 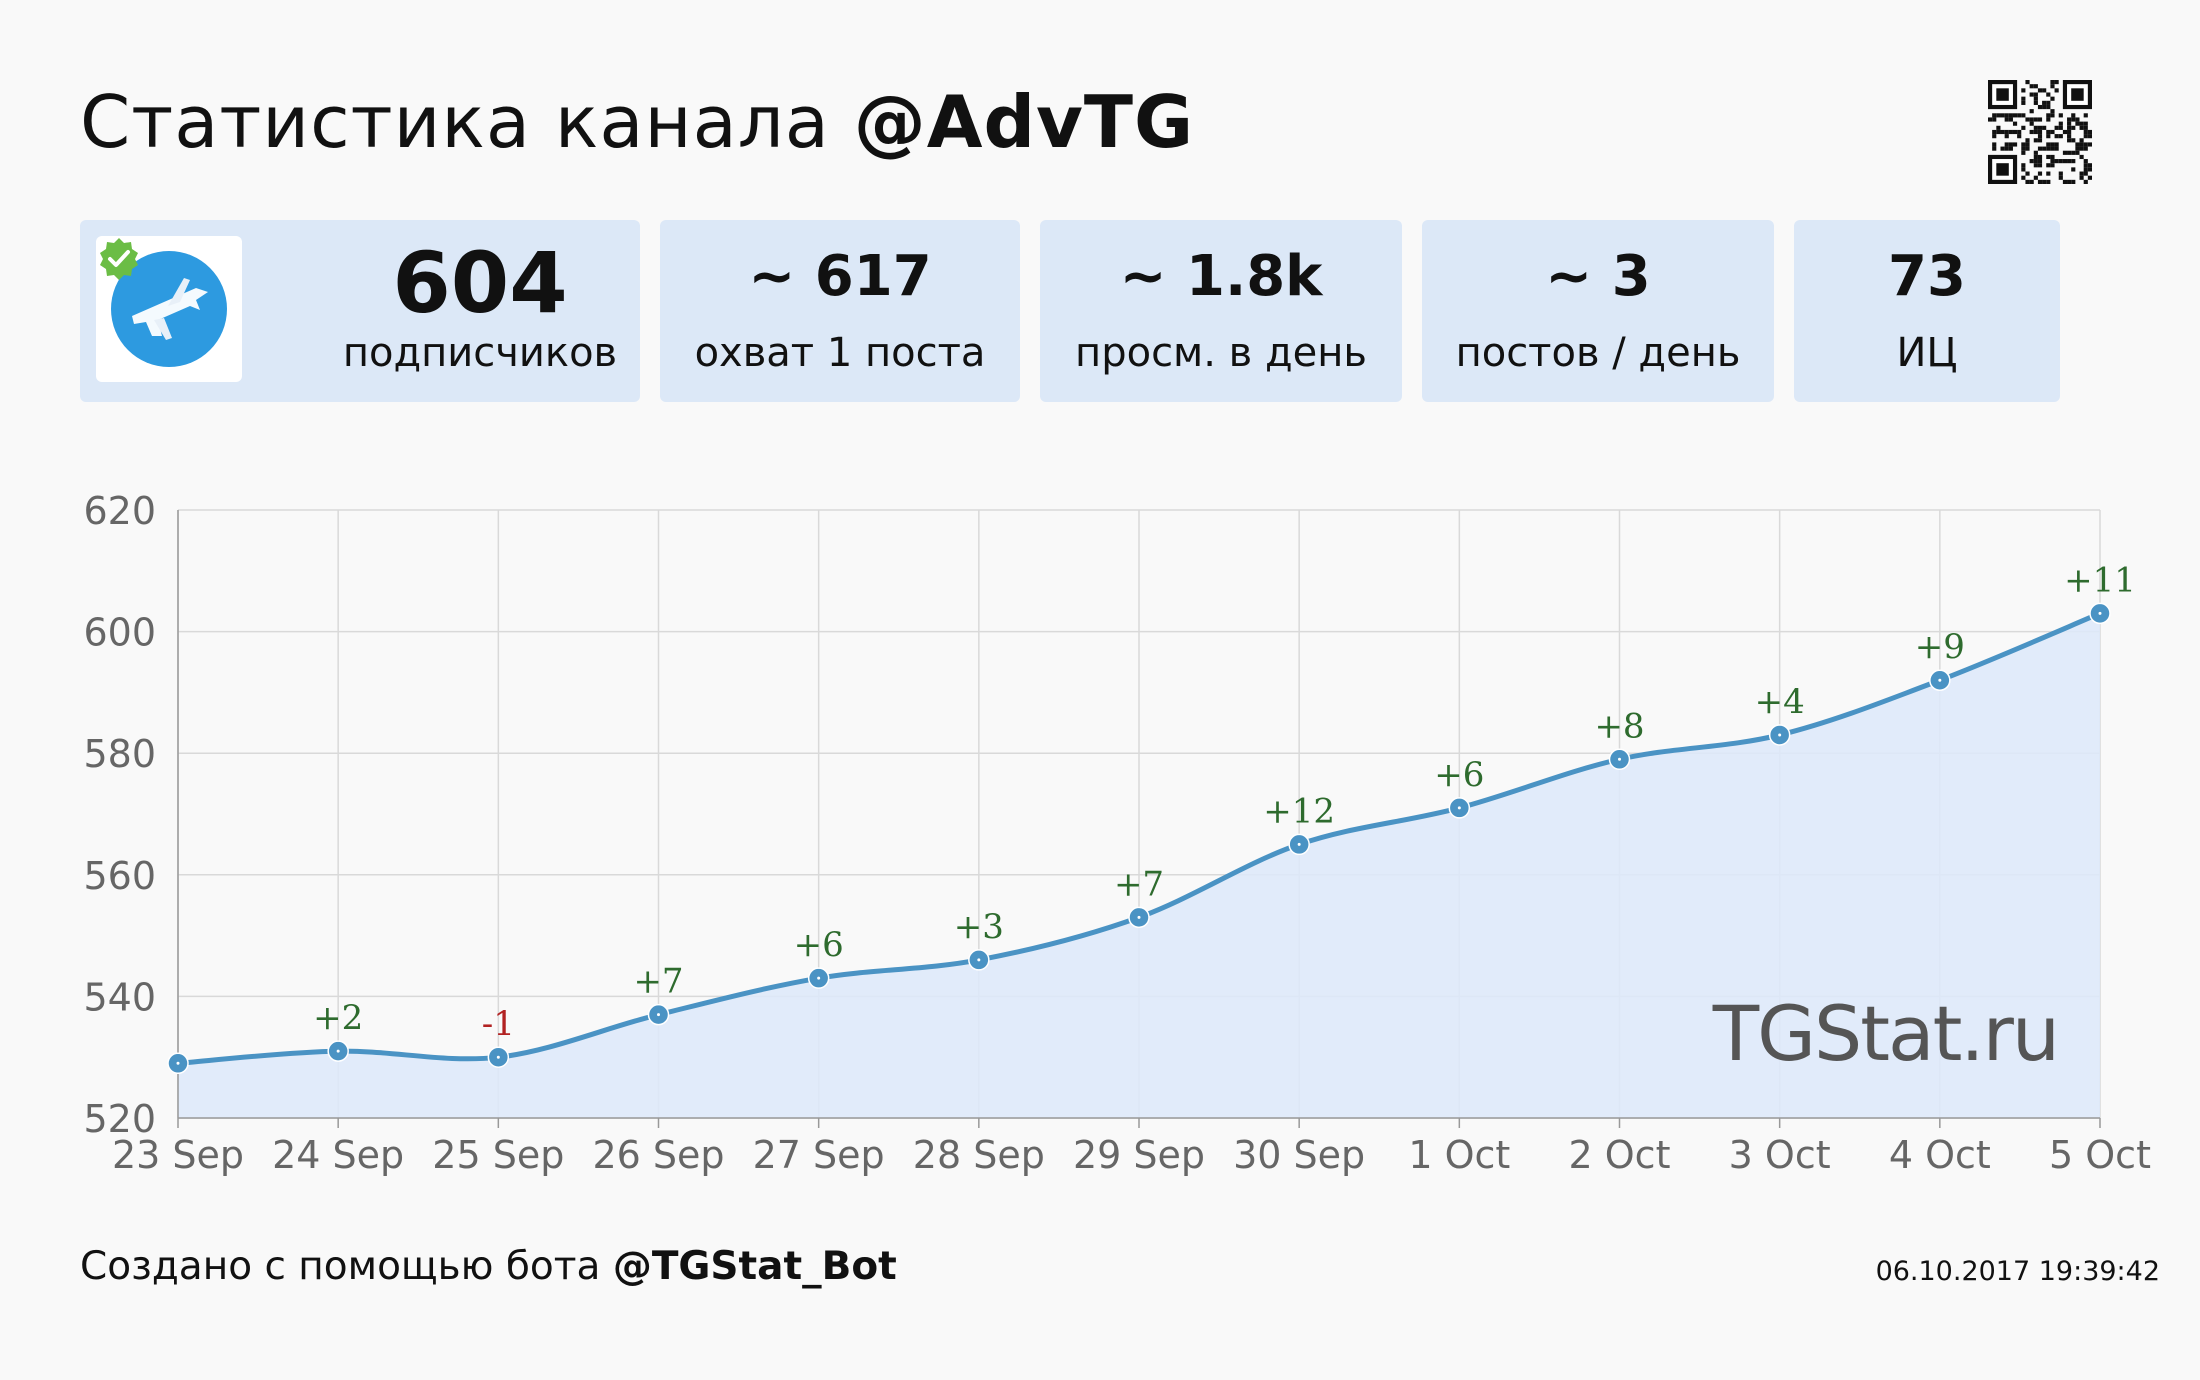 What do you see at coordinates (2100, 580) in the screenshot?
I see `delta-label: +11` at bounding box center [2100, 580].